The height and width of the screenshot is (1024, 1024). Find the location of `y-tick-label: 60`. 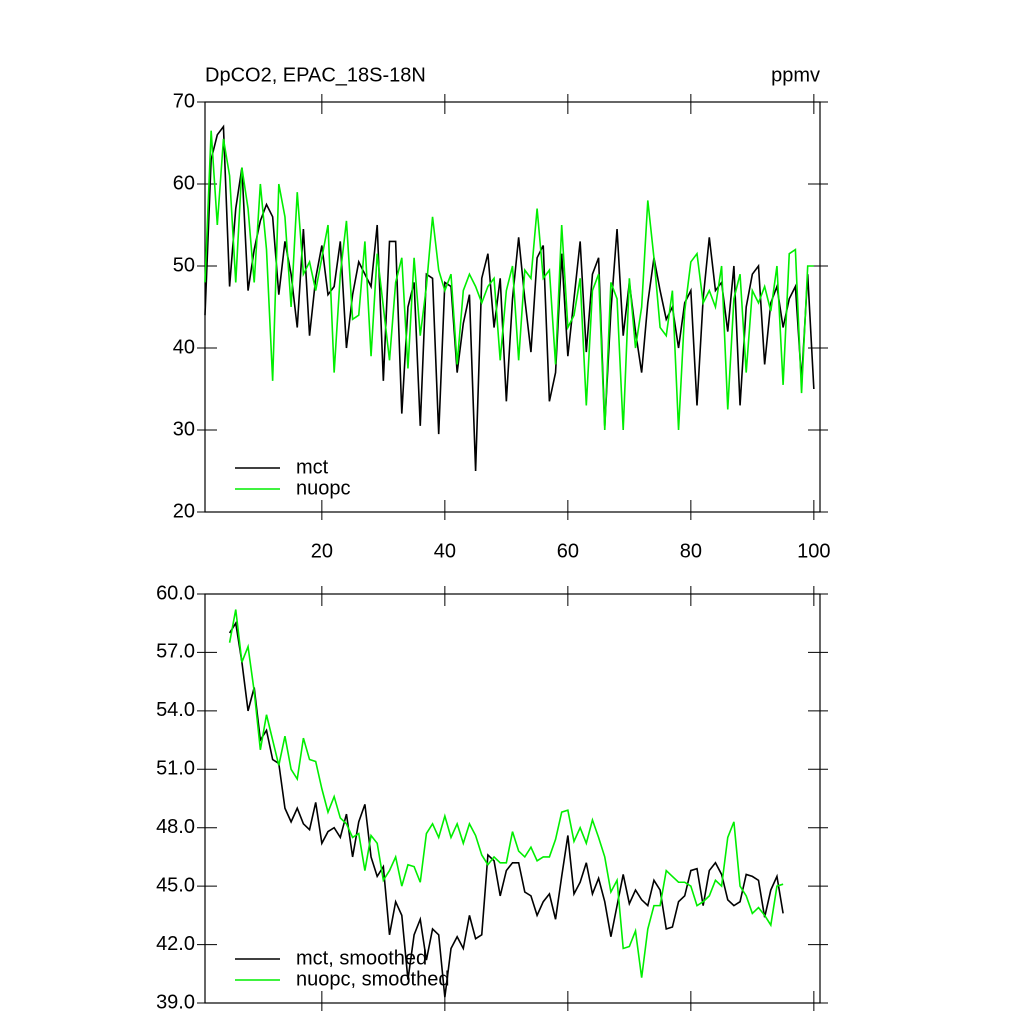

y-tick-label: 60 is located at coordinates (184, 183).